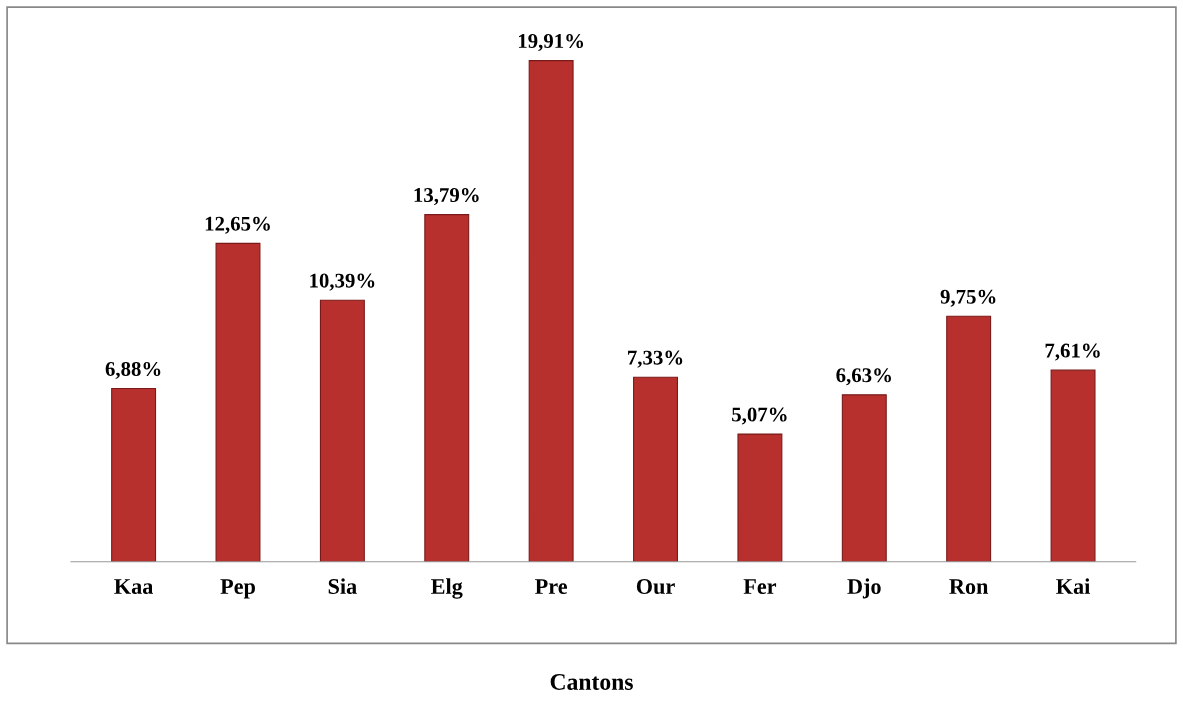 The width and height of the screenshot is (1183, 711). What do you see at coordinates (342, 282) in the screenshot?
I see `data-label: 10,39%` at bounding box center [342, 282].